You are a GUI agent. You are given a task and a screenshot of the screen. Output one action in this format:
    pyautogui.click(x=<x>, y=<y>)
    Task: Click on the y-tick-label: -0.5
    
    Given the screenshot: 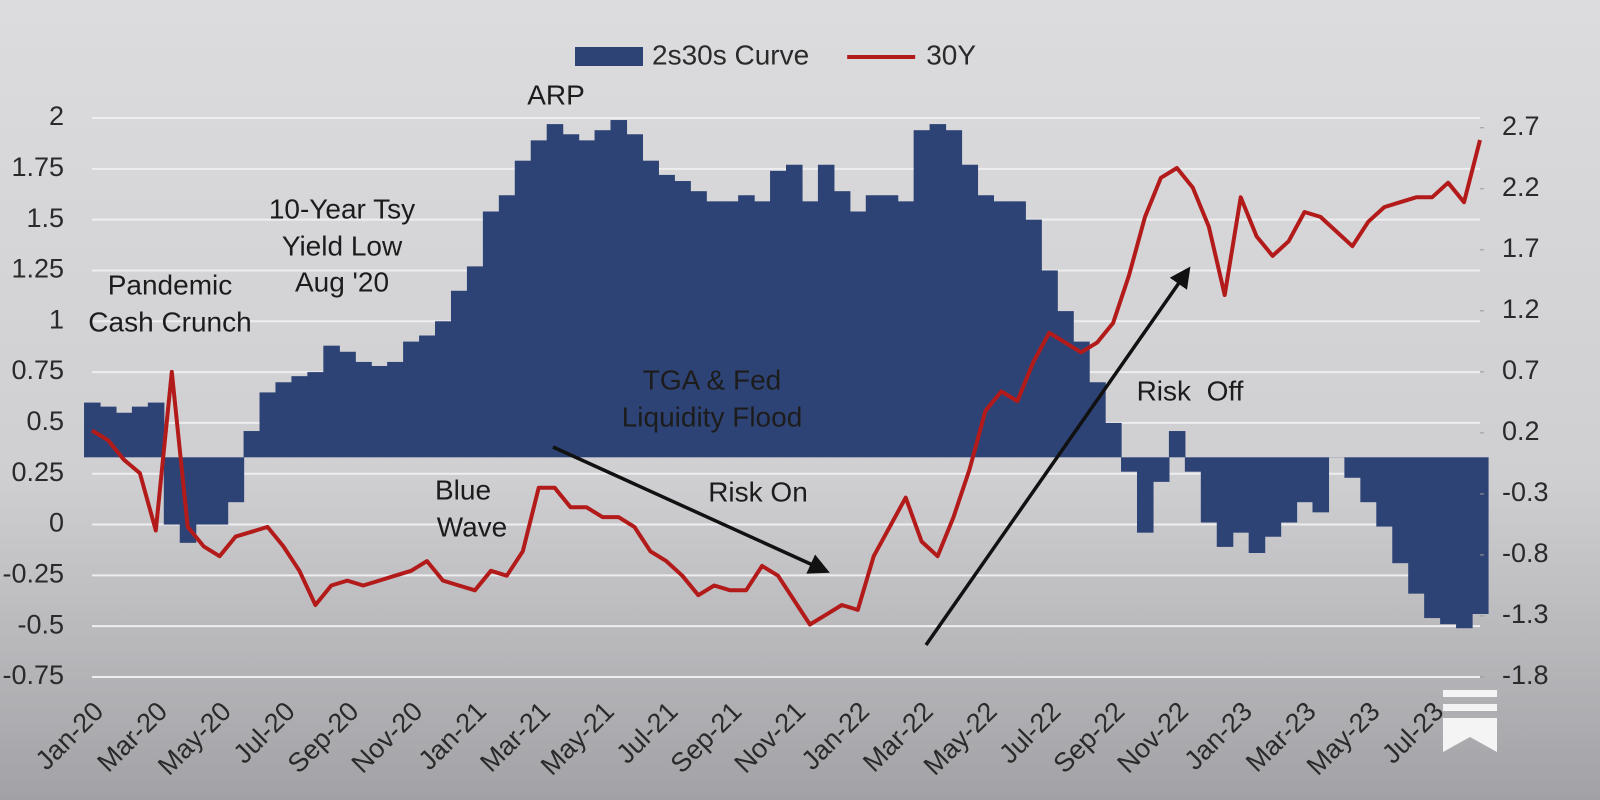 What is the action you would take?
    pyautogui.click(x=40, y=624)
    